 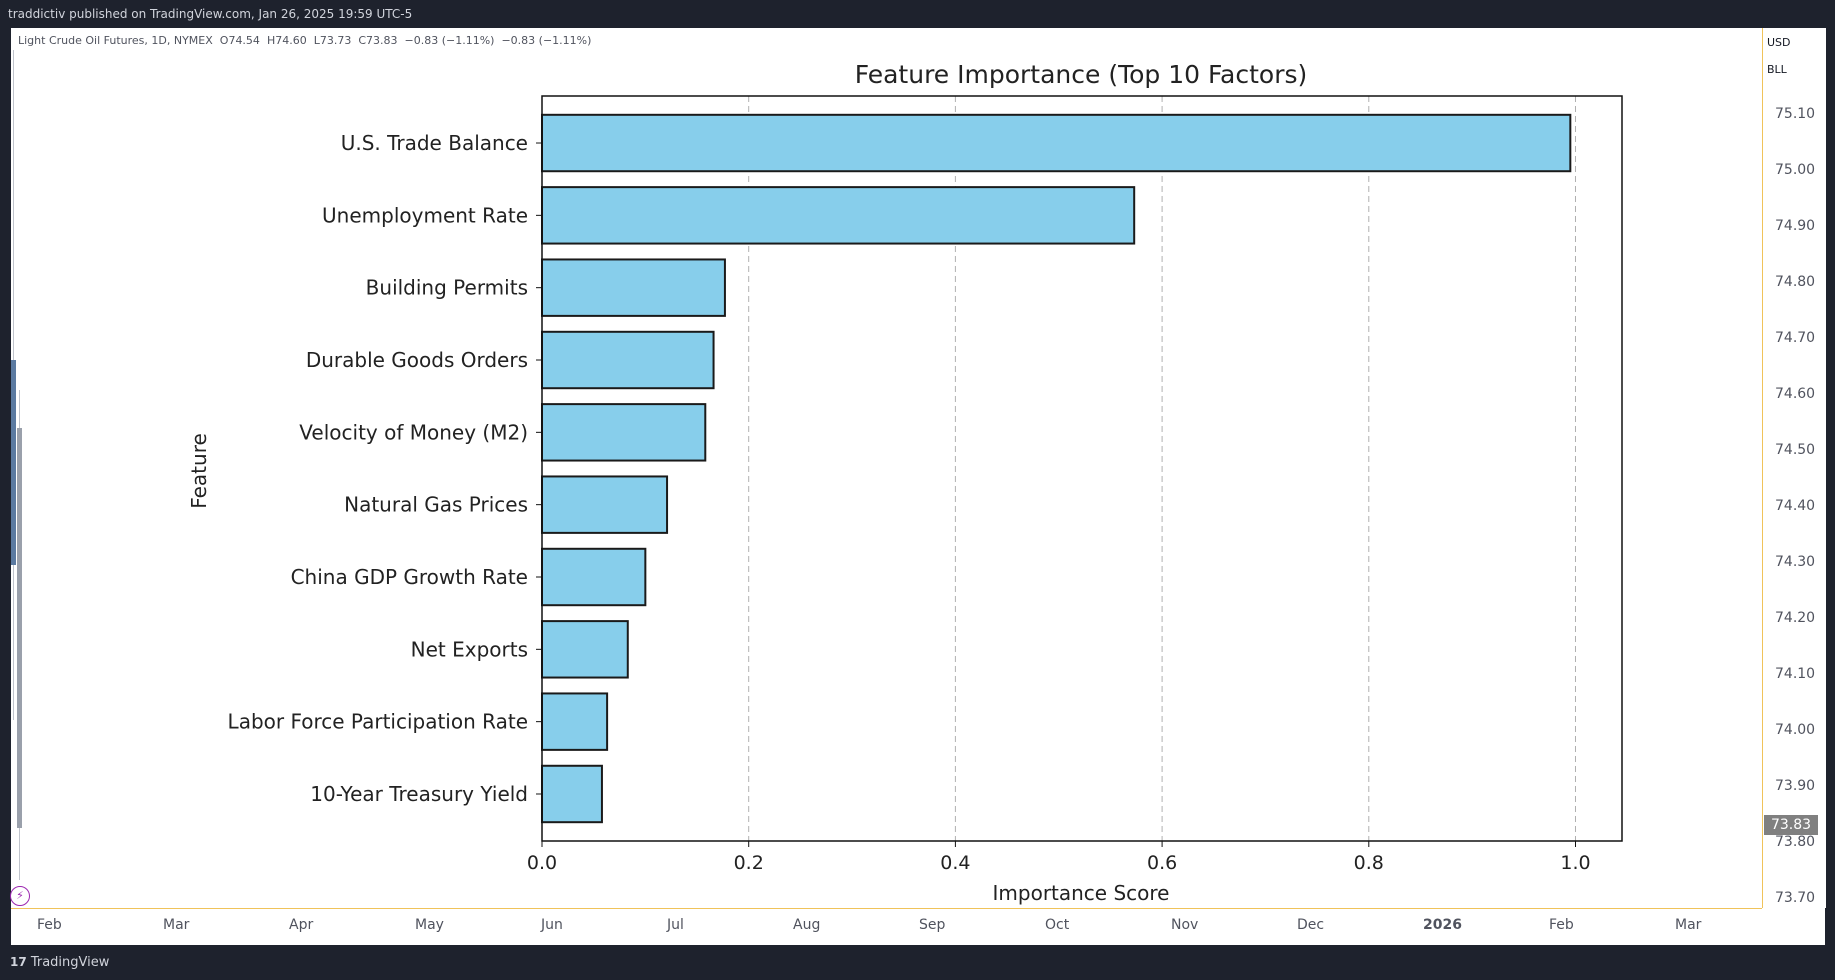 I want to click on x-tick-label: 0.4, so click(x=955, y=863).